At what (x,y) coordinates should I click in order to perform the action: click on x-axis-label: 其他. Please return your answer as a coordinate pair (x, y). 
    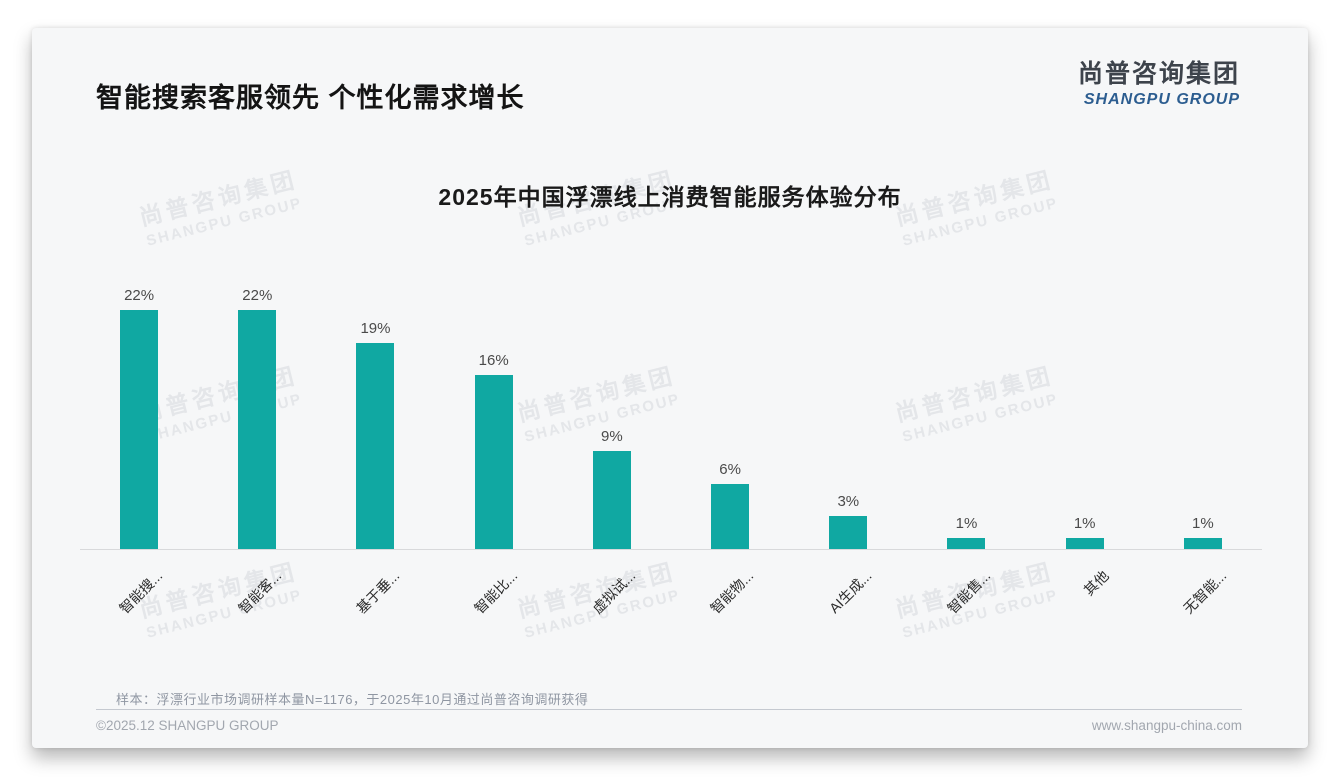
    Looking at the image, I should click on (1096, 583).